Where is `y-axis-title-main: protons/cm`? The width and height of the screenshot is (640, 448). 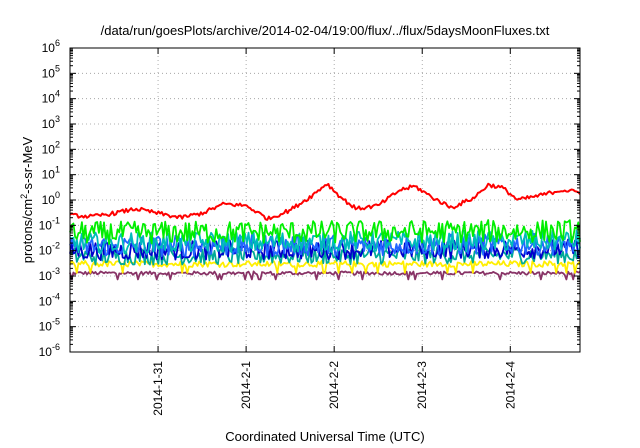
y-axis-title-main: protons/cm is located at coordinates (27, 231).